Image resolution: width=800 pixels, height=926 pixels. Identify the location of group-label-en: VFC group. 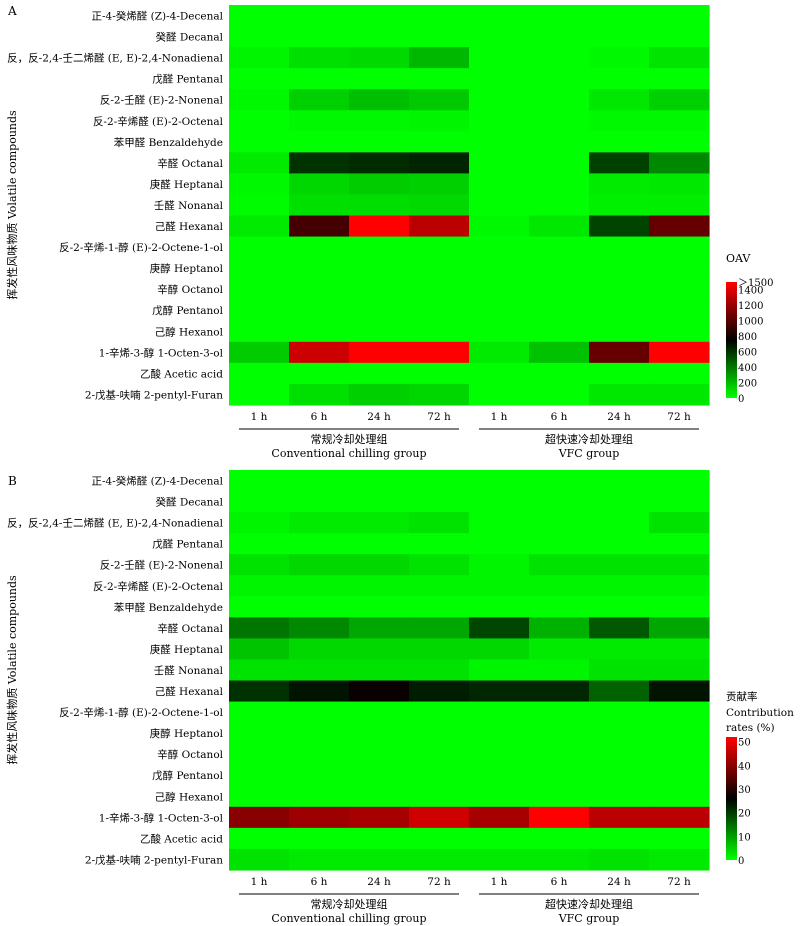
(589, 918).